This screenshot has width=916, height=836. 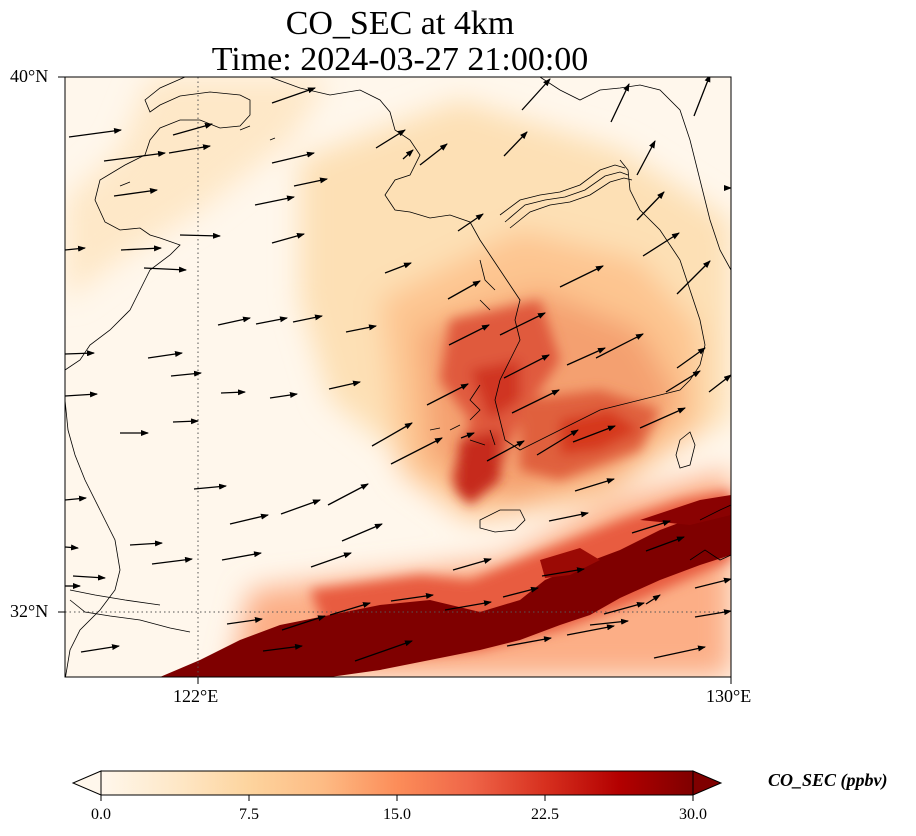 What do you see at coordinates (693, 814) in the screenshot?
I see `colorbar-tick-label: 30.0` at bounding box center [693, 814].